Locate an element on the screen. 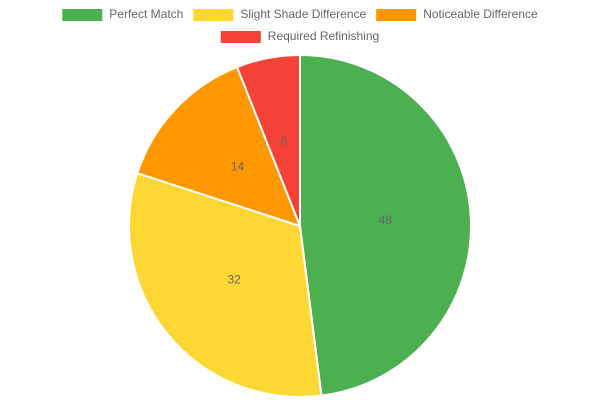 This screenshot has height=400, width=600. legend-item: Noticeable Difference is located at coordinates (457, 14).